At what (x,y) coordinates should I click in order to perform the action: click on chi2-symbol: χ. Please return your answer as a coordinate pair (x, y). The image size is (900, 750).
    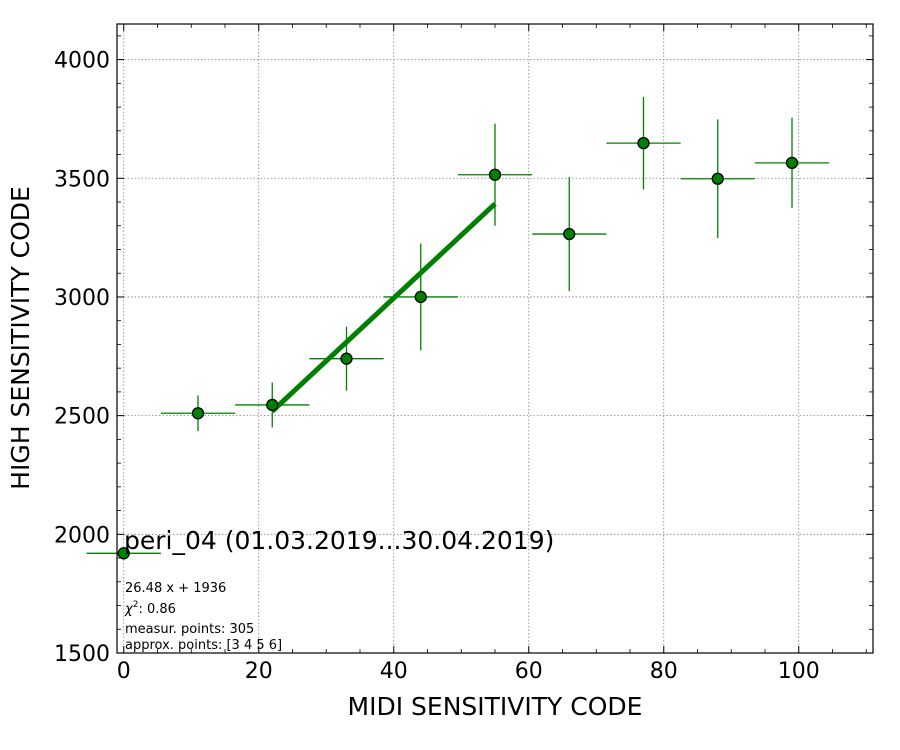
    Looking at the image, I should click on (129, 609).